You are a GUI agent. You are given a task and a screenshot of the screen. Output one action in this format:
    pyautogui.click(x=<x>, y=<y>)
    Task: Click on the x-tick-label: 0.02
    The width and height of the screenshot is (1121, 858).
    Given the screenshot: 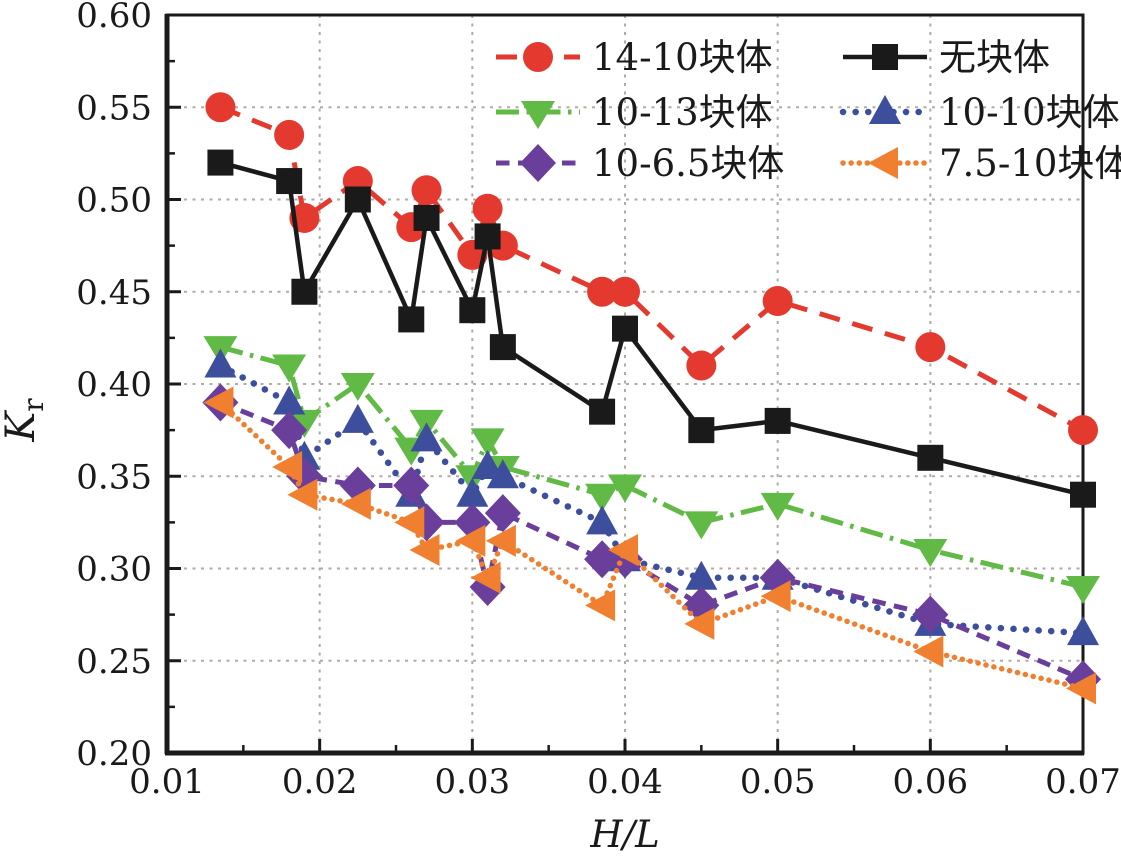 What is the action you would take?
    pyautogui.click(x=320, y=782)
    